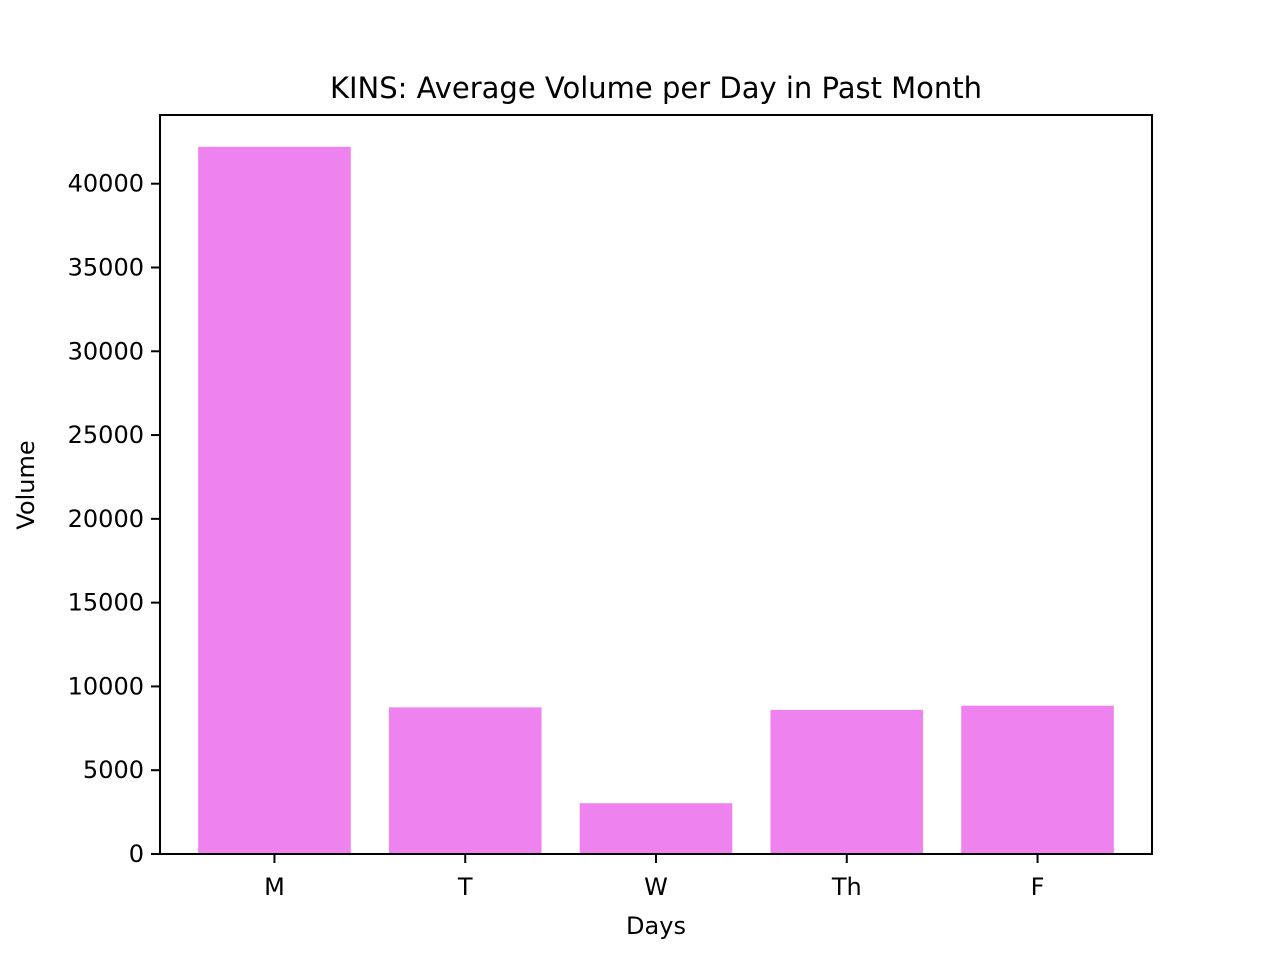 The height and width of the screenshot is (960, 1280). Describe the element at coordinates (106, 435) in the screenshot. I see `y-tick-label: 25000` at that location.